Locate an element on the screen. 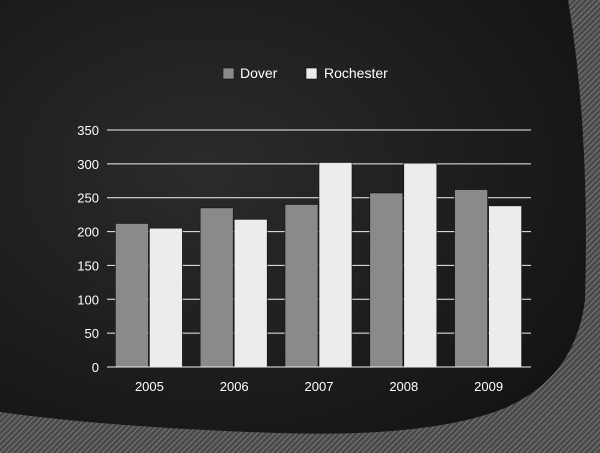 The width and height of the screenshot is (600, 453). bar-dover-2009 is located at coordinates (471, 278).